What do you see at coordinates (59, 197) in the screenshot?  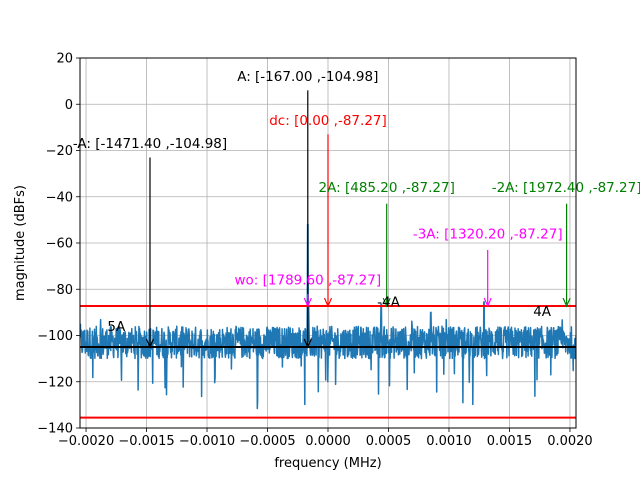 I see `y-tick-label: −40` at bounding box center [59, 197].